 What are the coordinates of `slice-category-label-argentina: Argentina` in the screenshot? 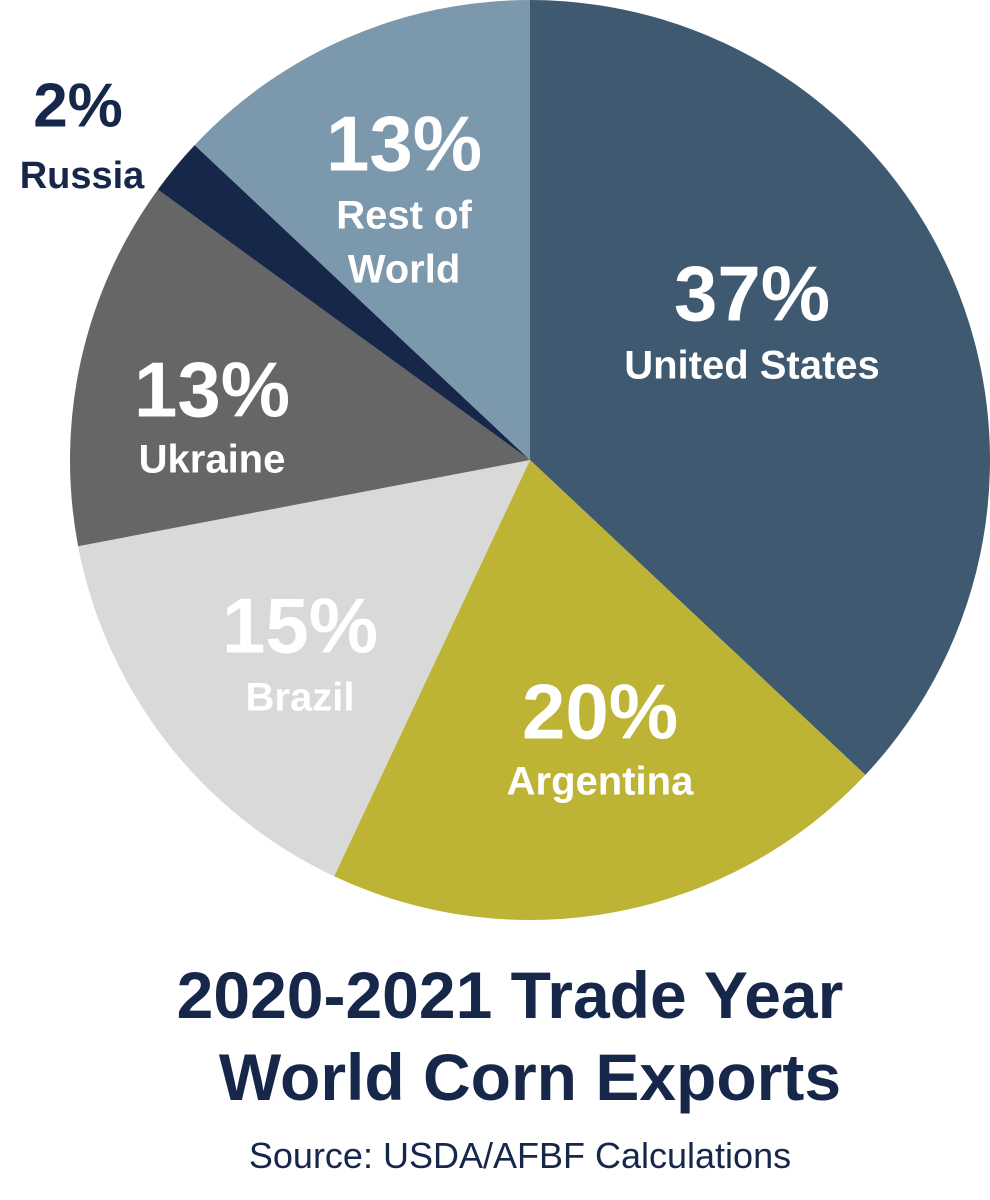 It's located at (600, 782).